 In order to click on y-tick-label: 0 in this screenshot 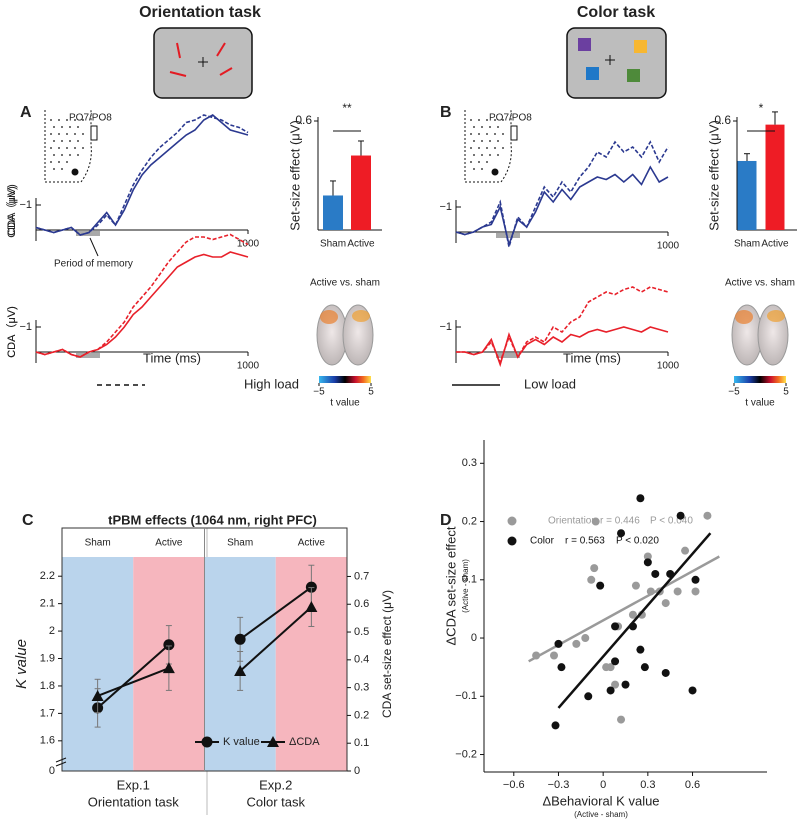, I will do `click(474, 638)`.